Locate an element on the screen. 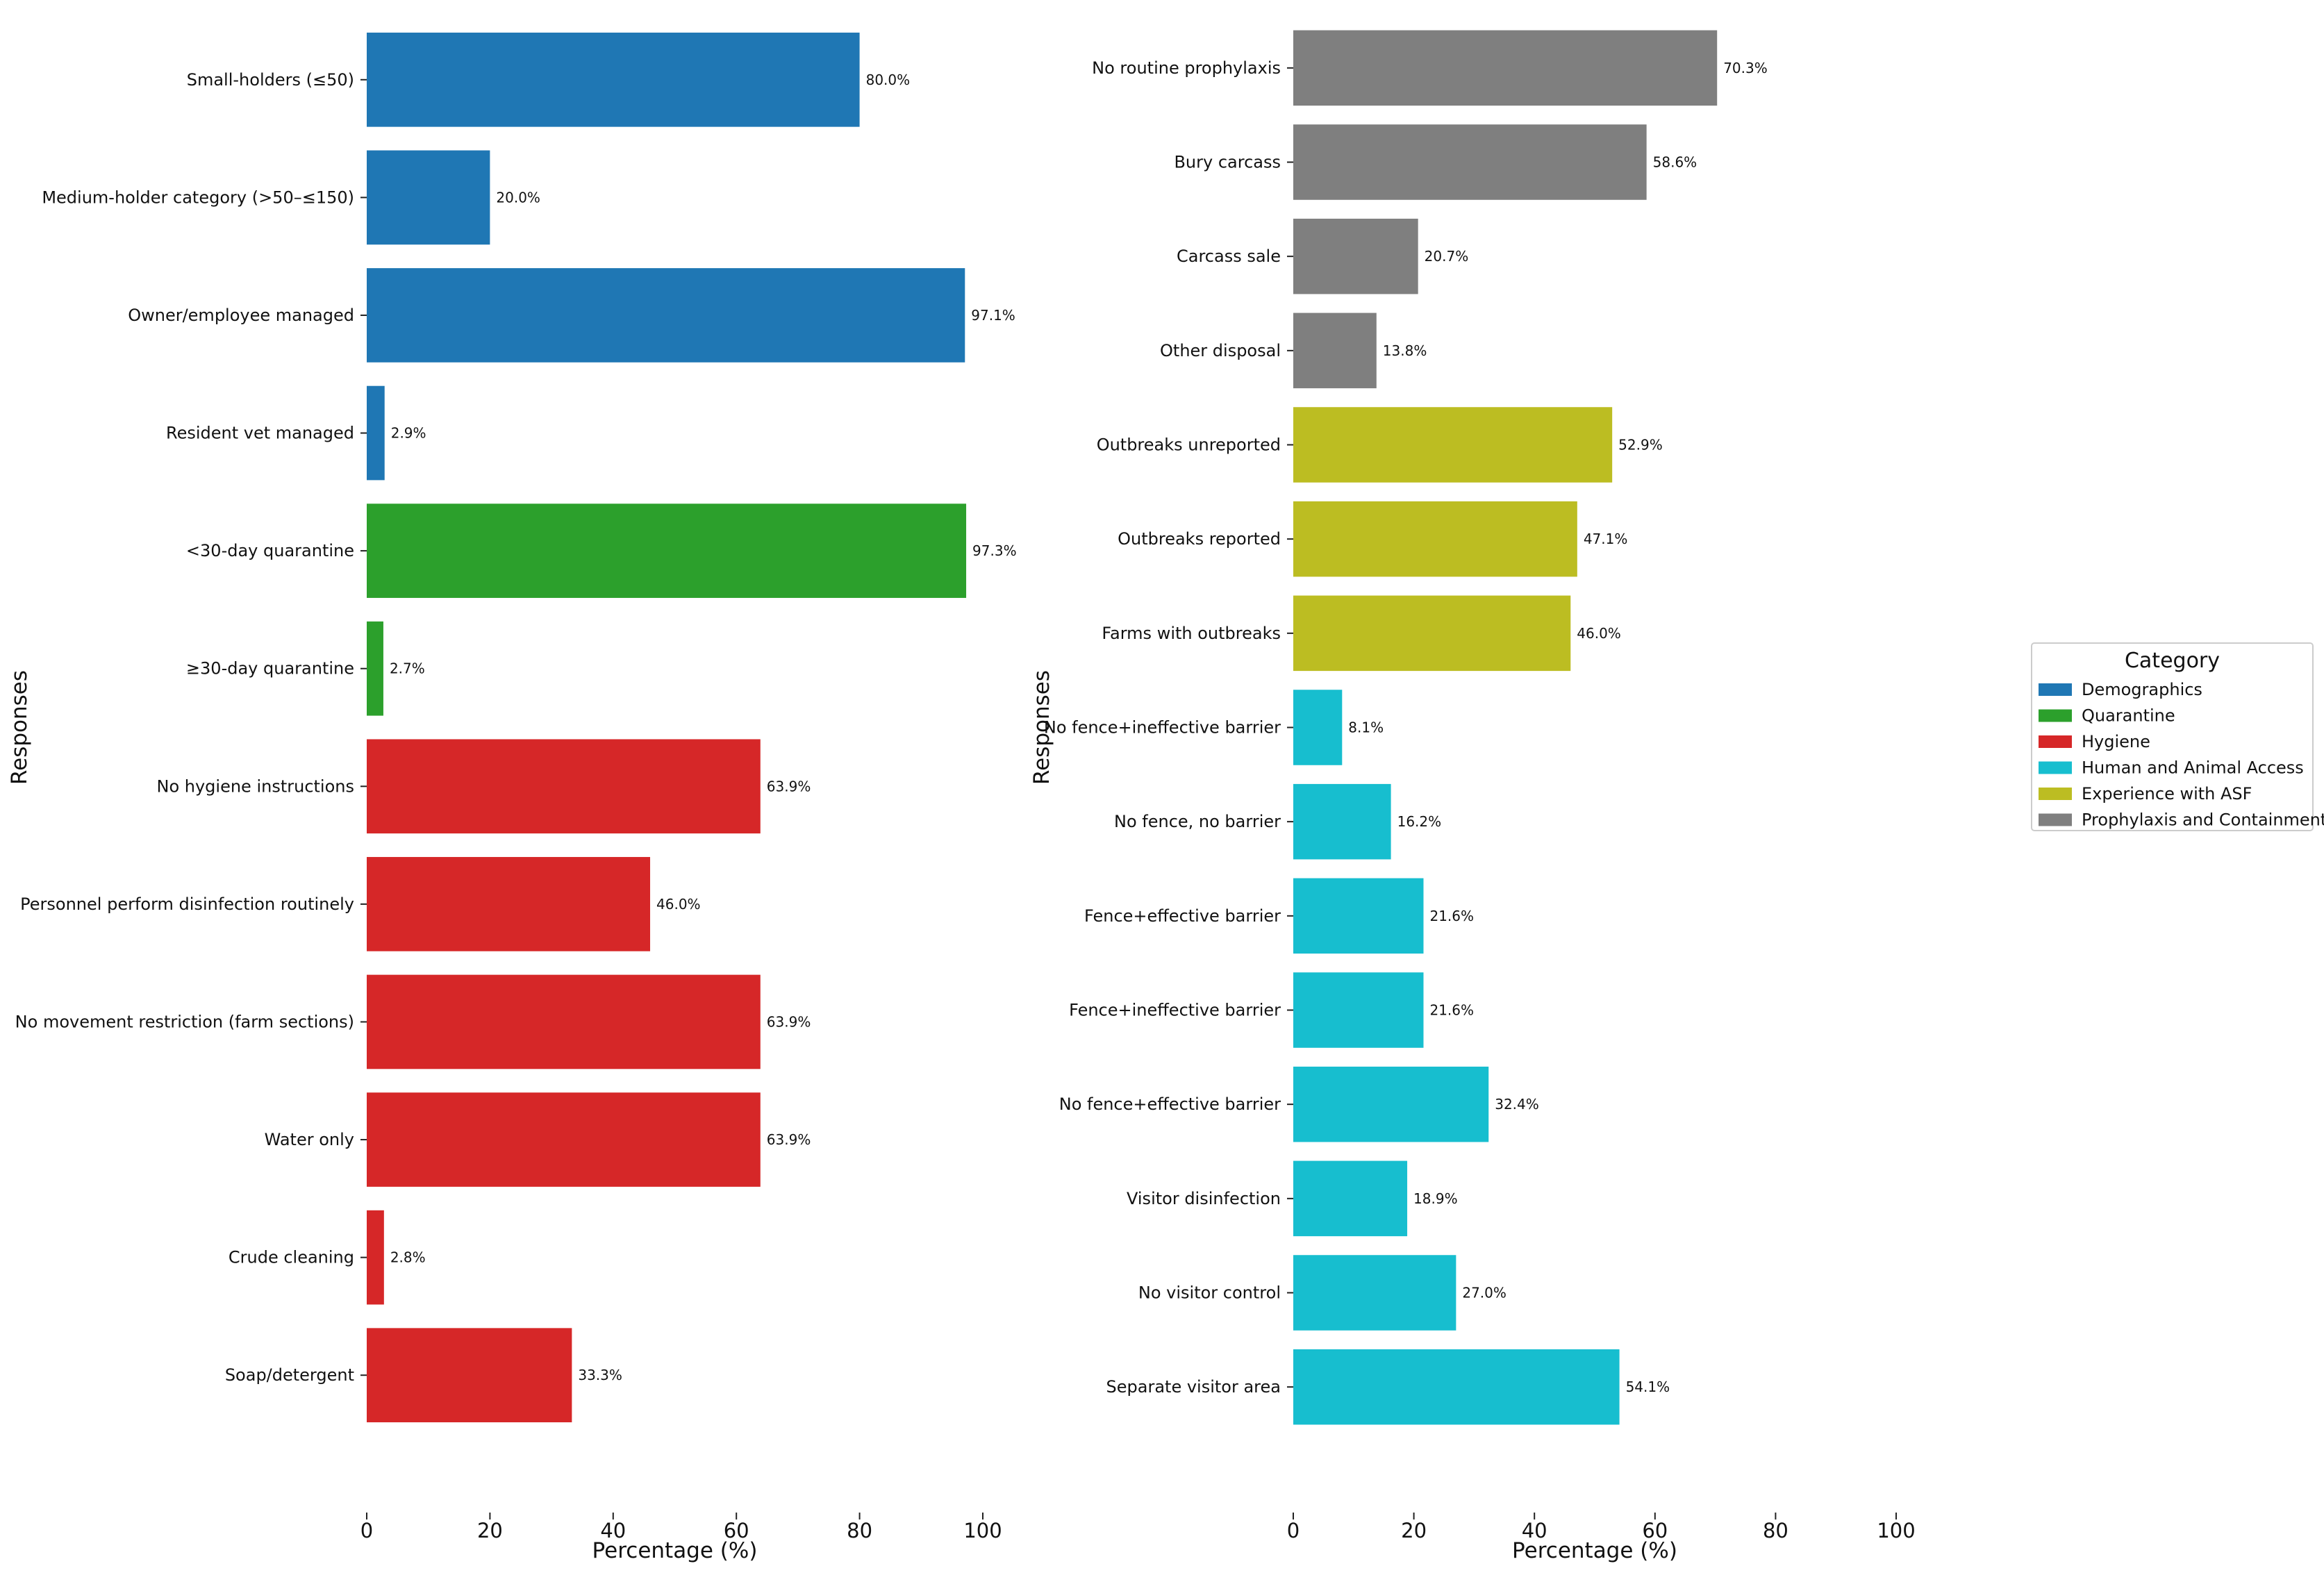 The image size is (2324, 1582). value-label: 97.1% is located at coordinates (993, 315).